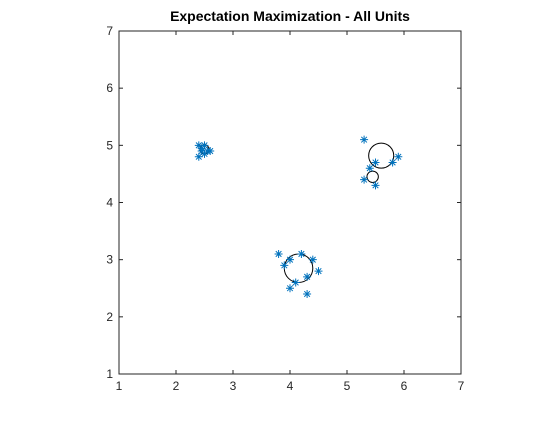  I want to click on x-tick-label: 1, so click(119, 386).